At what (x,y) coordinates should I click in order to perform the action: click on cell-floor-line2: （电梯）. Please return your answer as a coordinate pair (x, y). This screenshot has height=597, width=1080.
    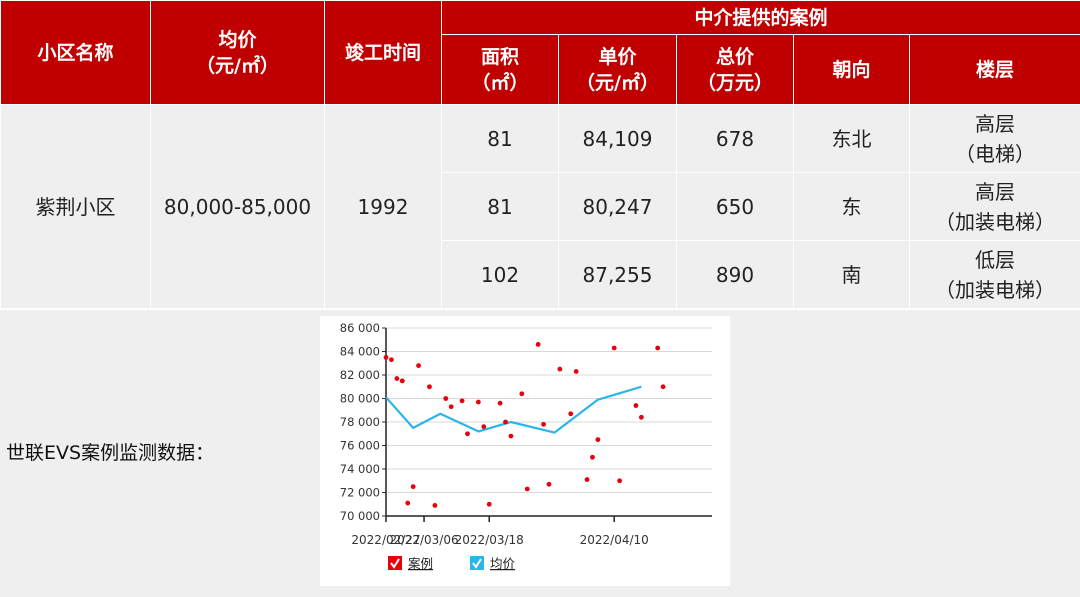
    Looking at the image, I should click on (995, 153).